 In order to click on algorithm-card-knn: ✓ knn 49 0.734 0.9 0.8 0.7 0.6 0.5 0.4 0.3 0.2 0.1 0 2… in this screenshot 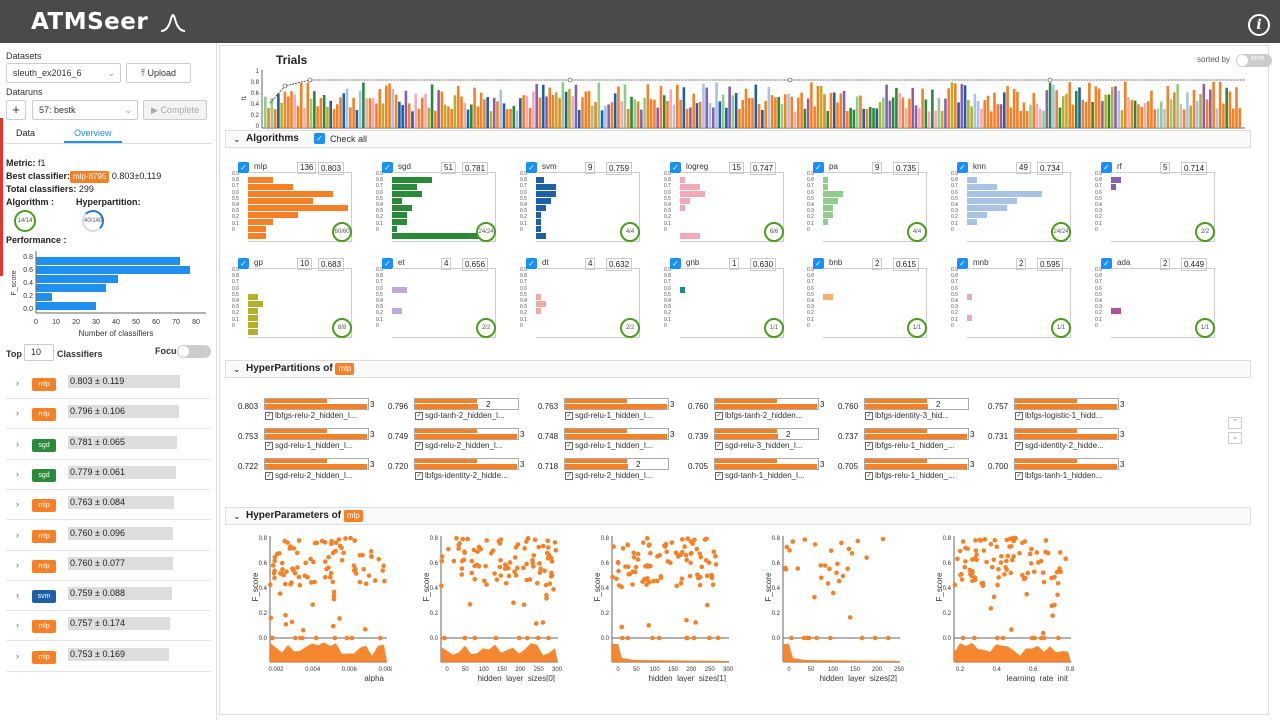, I will do `click(1013, 204)`.